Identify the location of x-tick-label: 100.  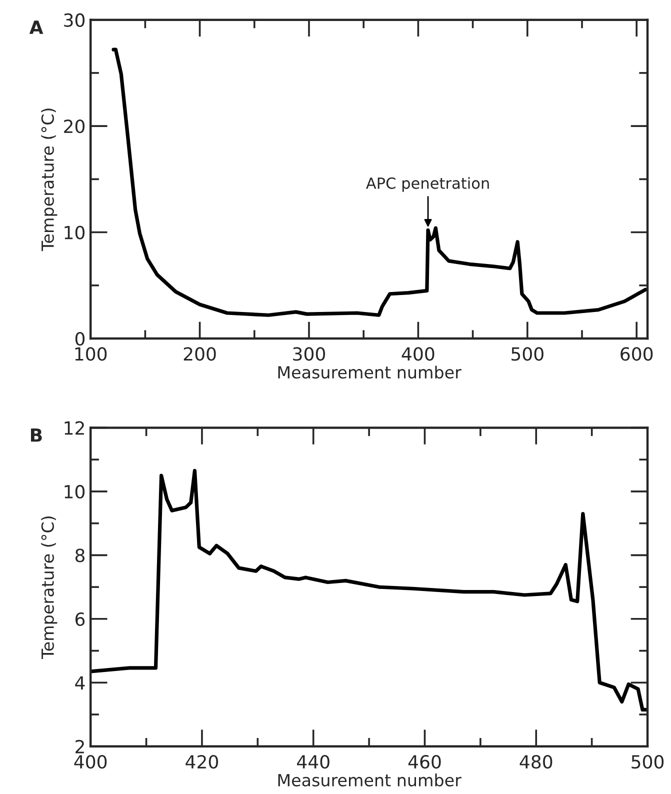
(91, 354).